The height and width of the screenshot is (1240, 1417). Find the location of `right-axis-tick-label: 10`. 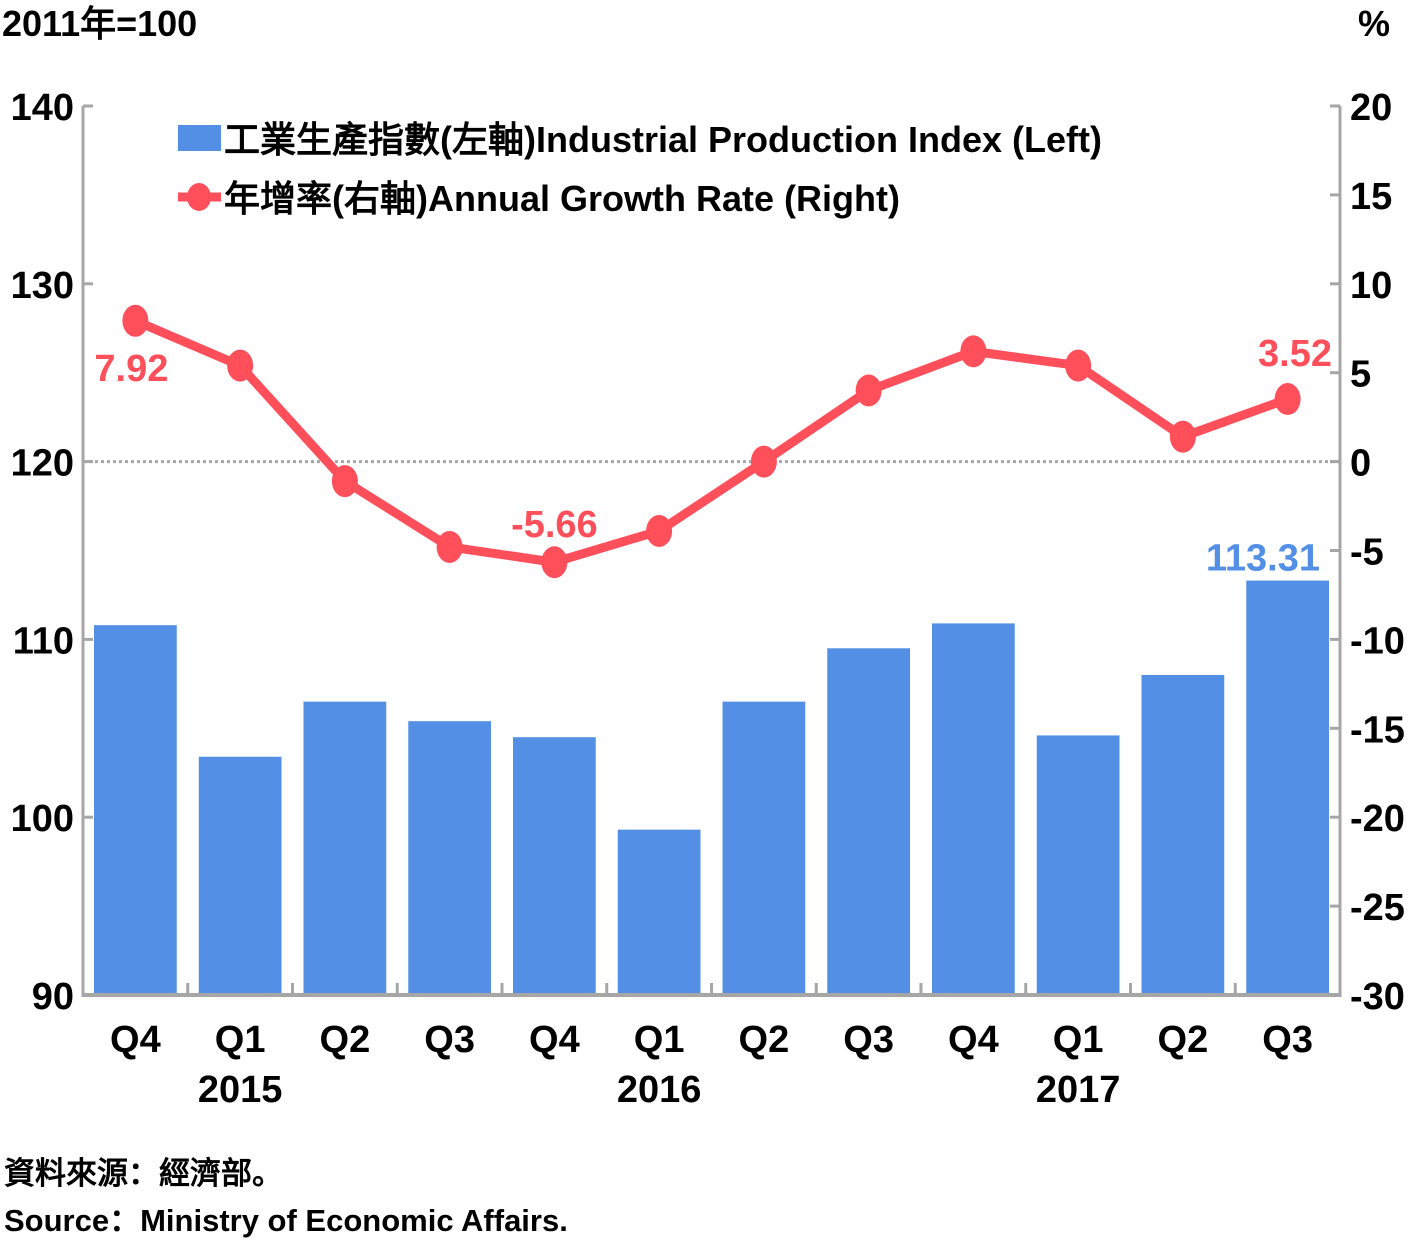

right-axis-tick-label: 10 is located at coordinates (1371, 286).